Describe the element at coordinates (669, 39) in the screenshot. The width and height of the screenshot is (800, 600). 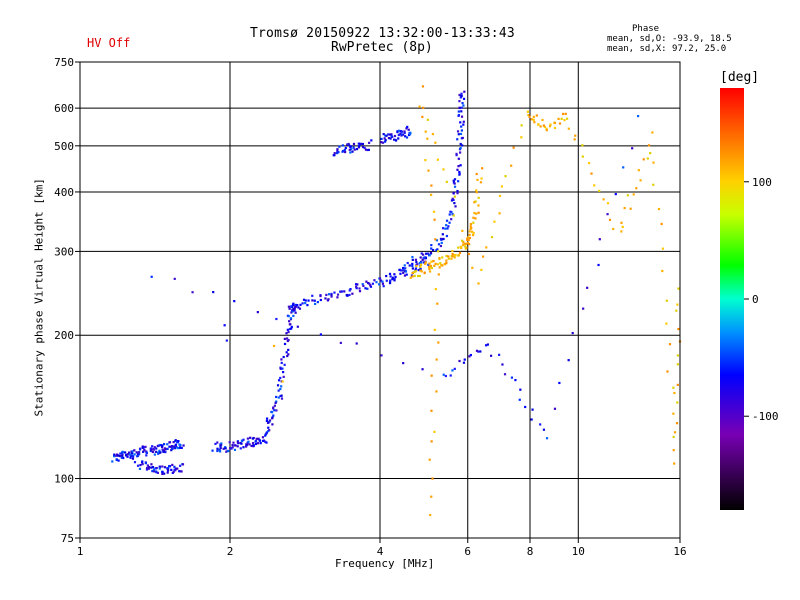
I see `phase-o-stats: mean, sd,O: -93.9, 18.5` at that location.